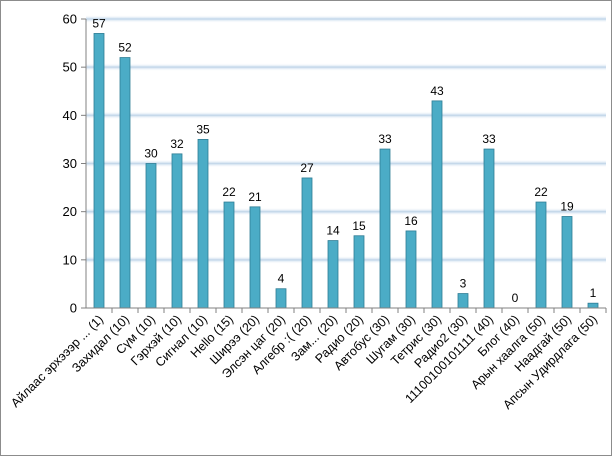  I want to click on data-label: 3, so click(463, 284).